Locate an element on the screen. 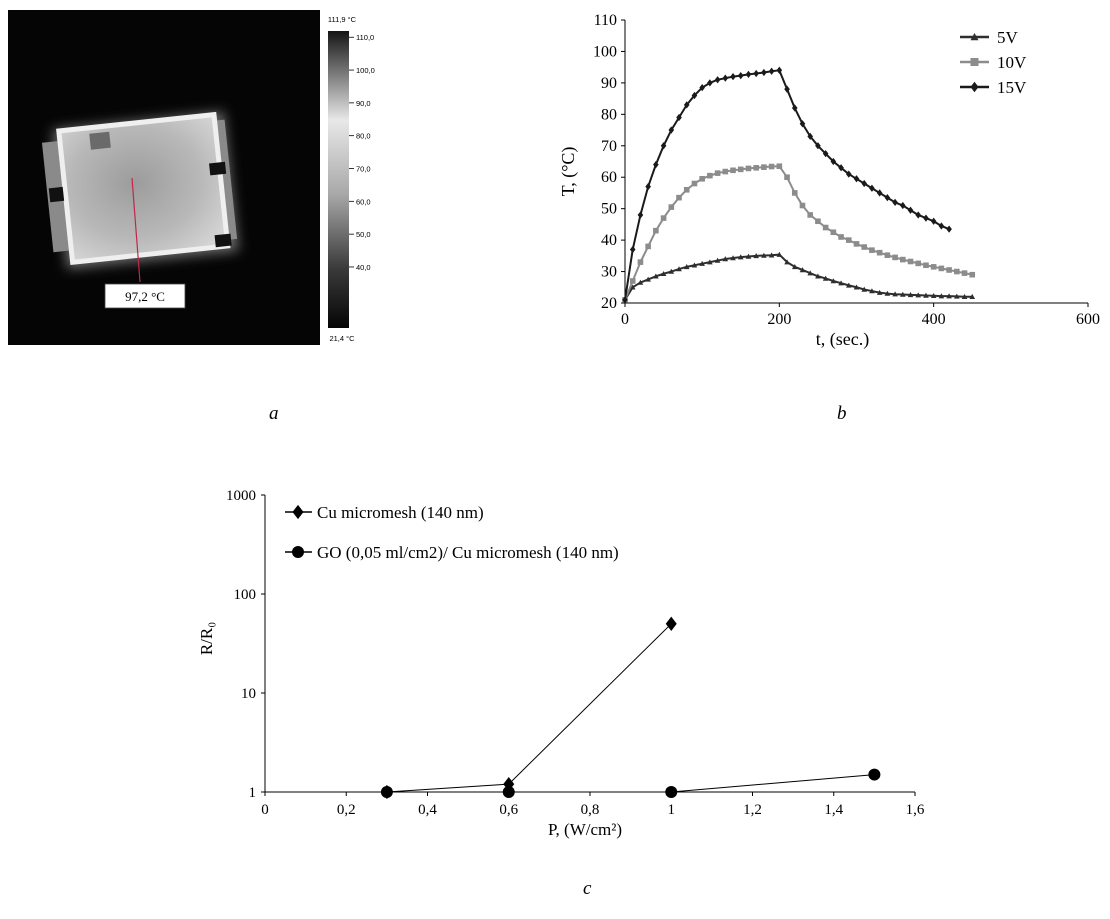 This screenshot has height=919, width=1110. series-10v is located at coordinates (799, 233).